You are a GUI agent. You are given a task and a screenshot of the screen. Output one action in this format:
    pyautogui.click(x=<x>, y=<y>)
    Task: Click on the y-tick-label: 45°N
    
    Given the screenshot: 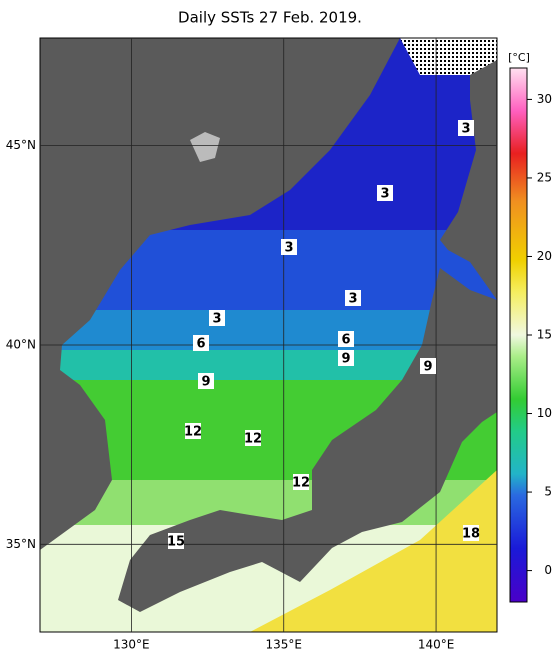 What is the action you would take?
    pyautogui.click(x=21, y=145)
    